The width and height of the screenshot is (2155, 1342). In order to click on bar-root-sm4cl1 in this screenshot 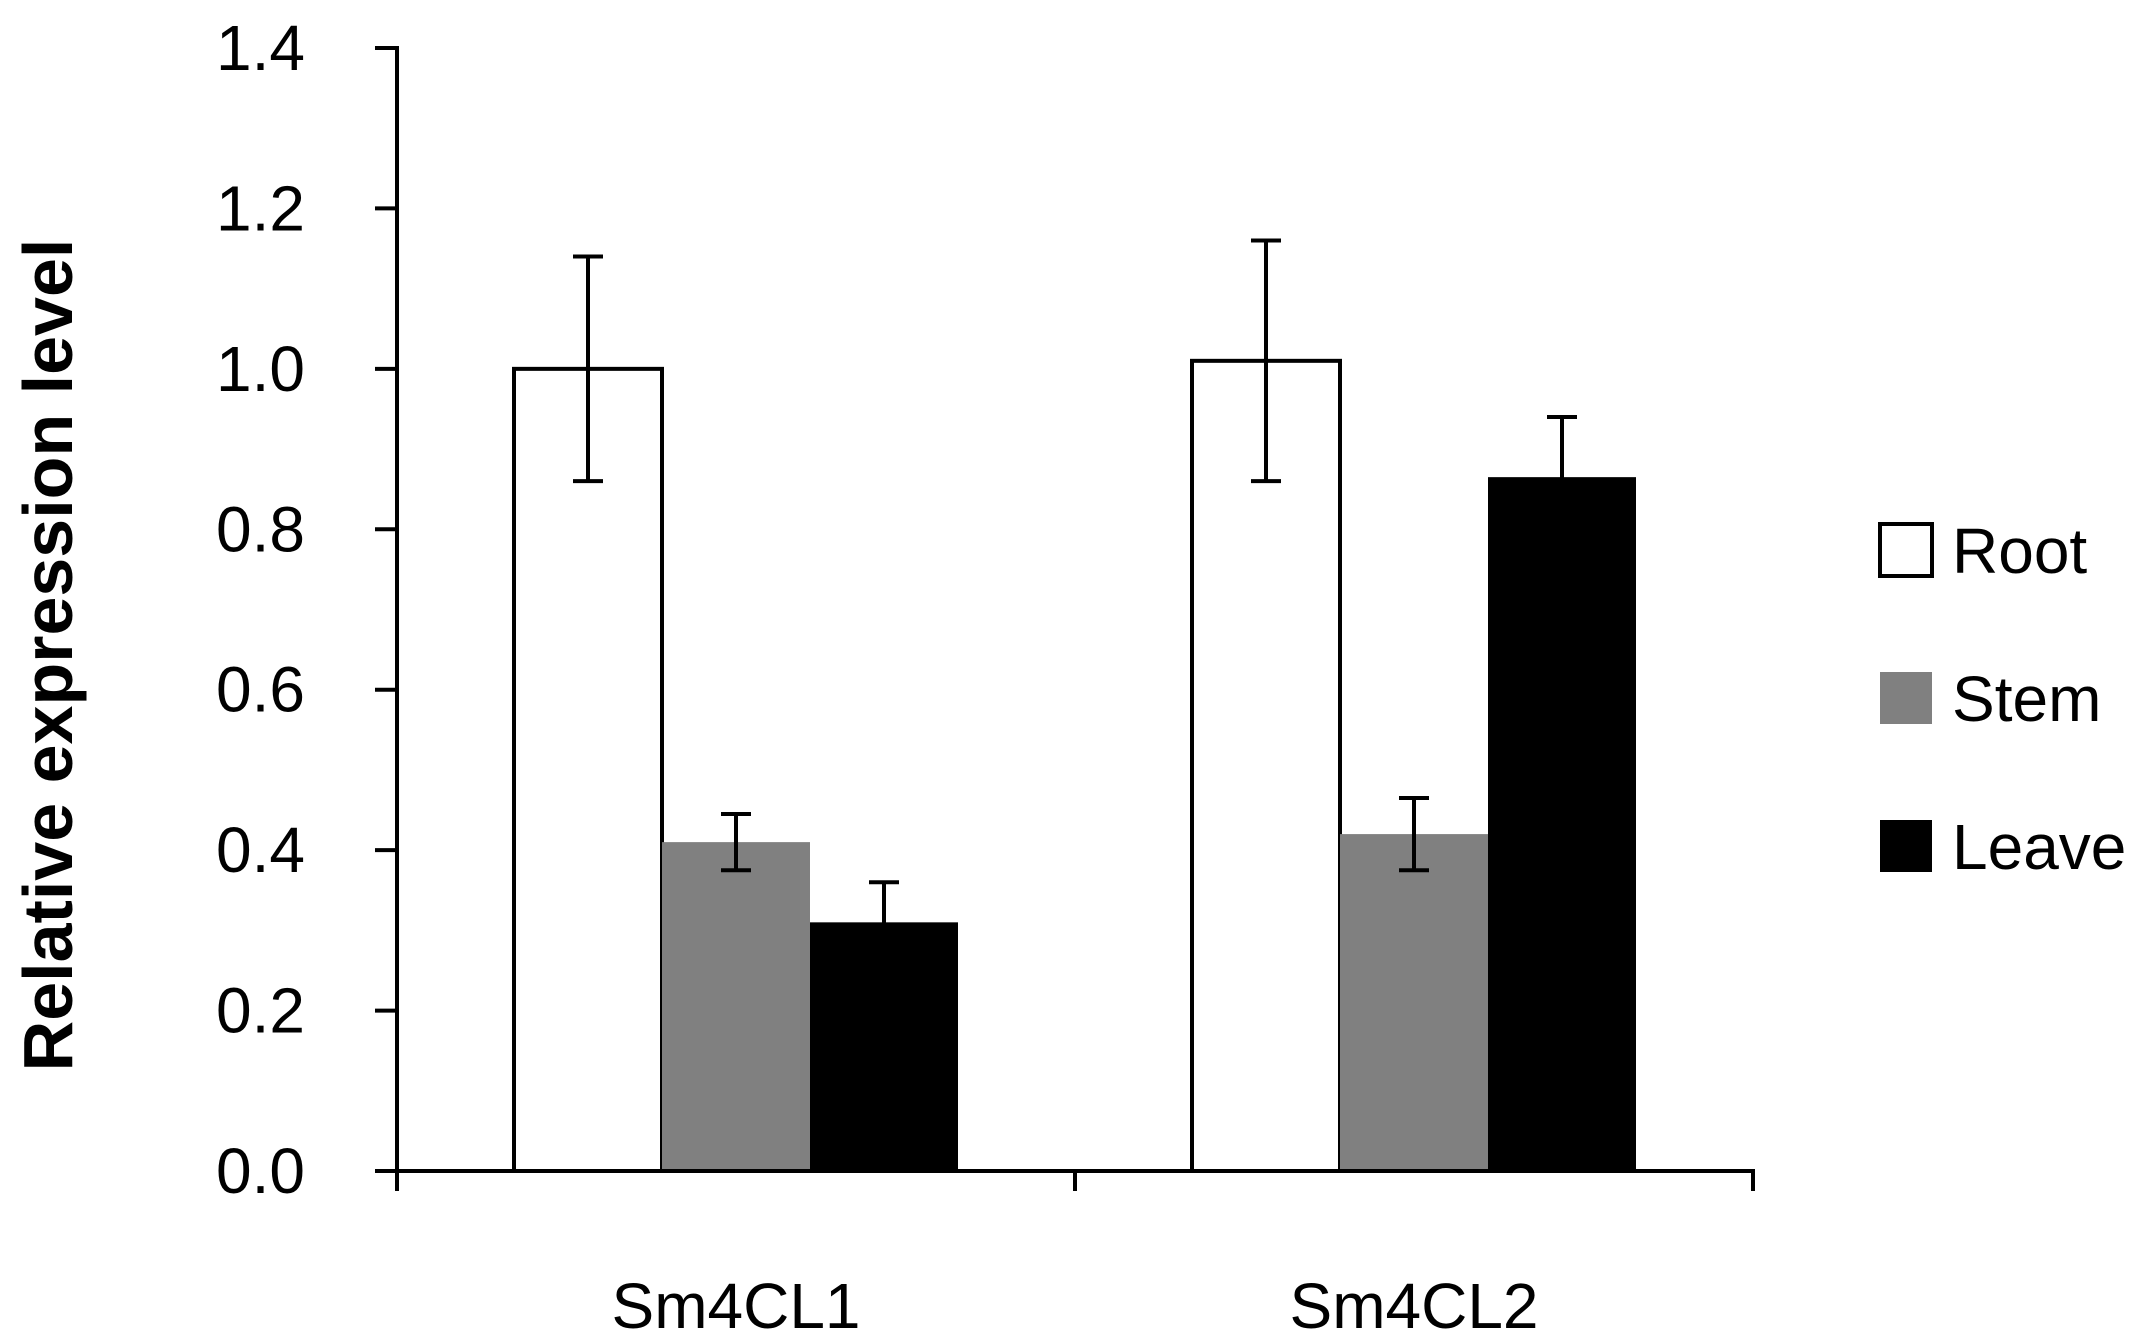, I will do `click(588, 770)`.